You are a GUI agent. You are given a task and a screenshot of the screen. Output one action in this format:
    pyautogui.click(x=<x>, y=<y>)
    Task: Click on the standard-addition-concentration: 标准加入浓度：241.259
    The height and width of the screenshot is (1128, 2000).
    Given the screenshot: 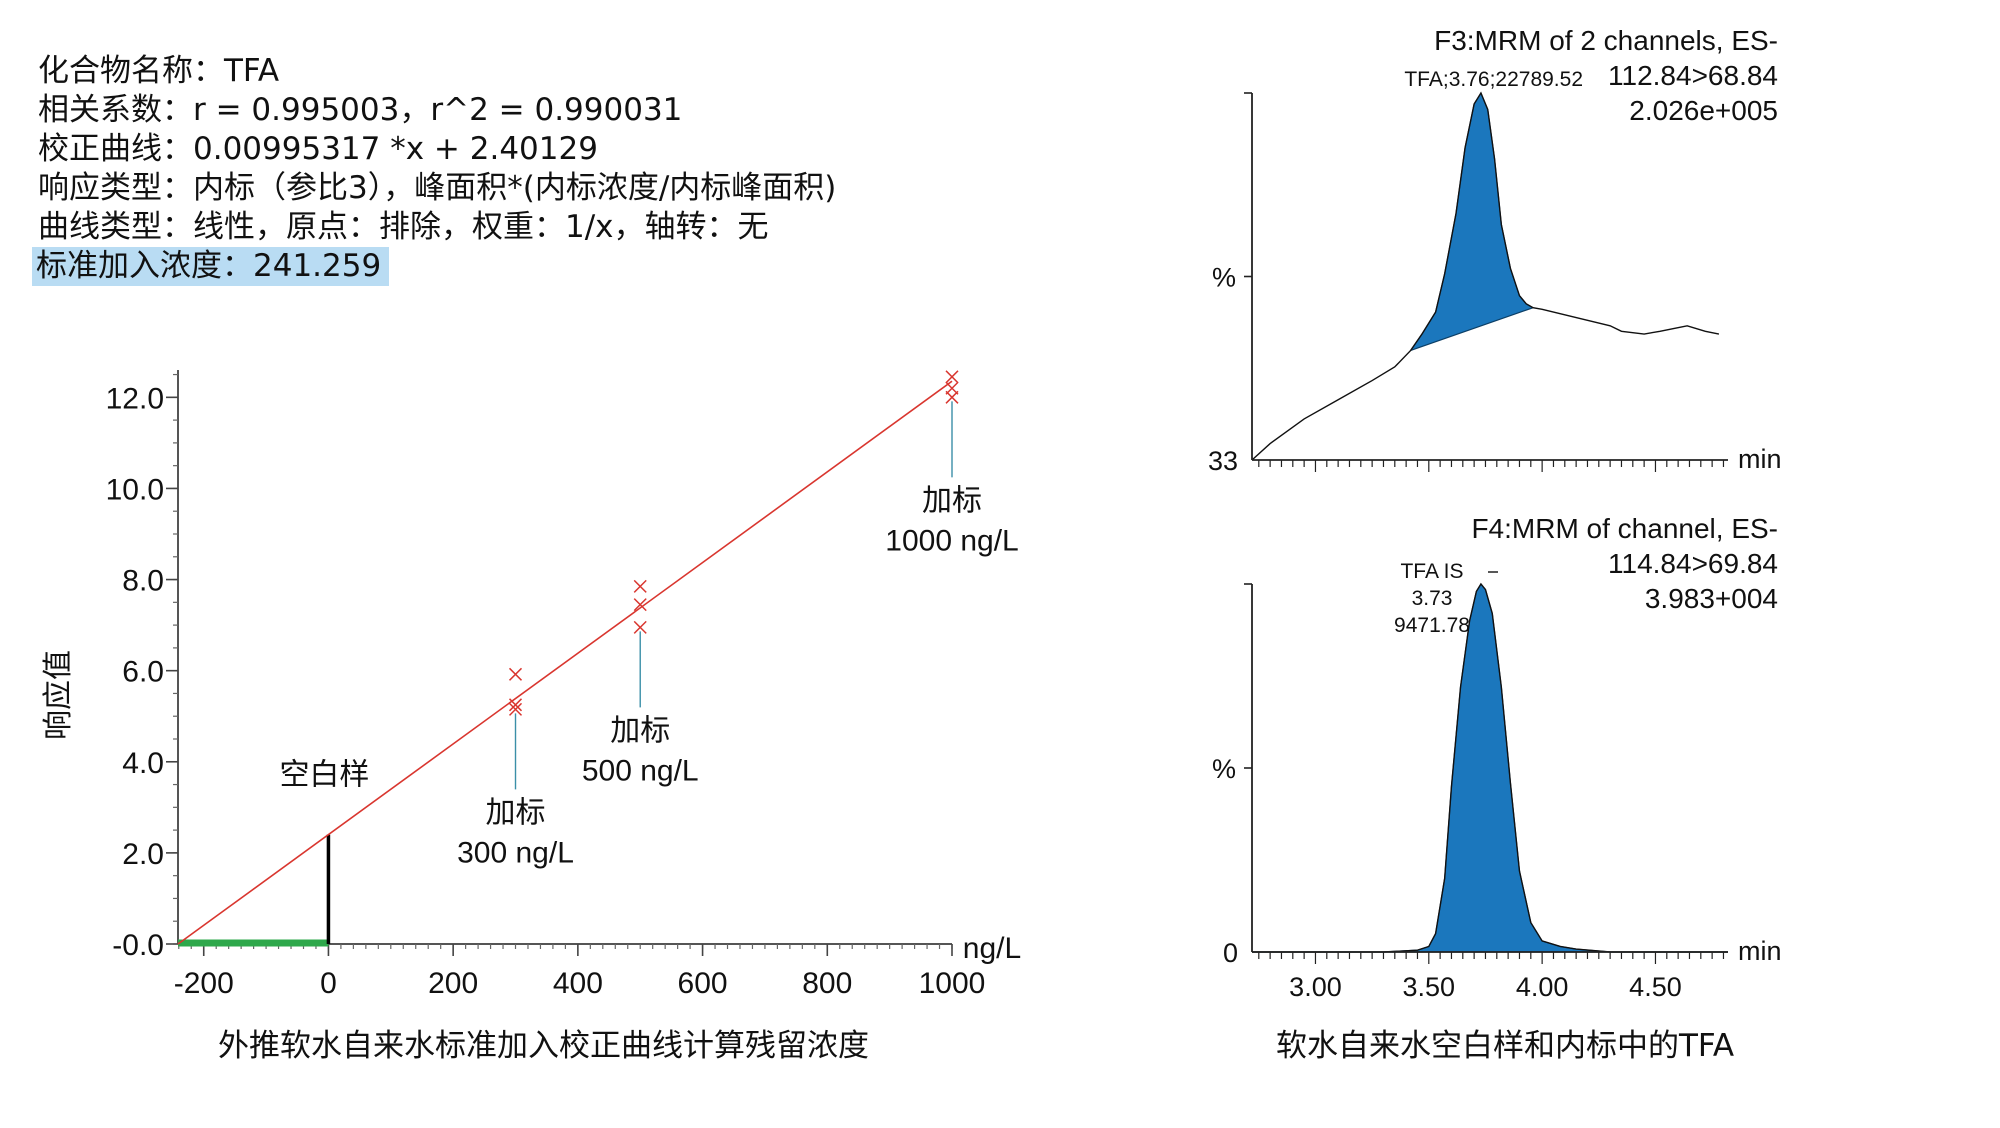 What is the action you would take?
    pyautogui.click(x=211, y=266)
    